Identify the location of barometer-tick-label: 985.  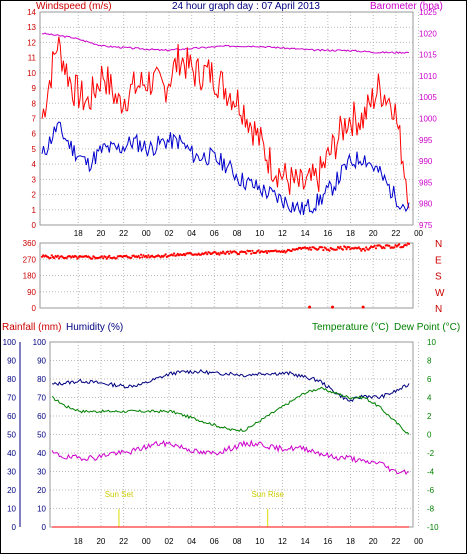
(426, 182).